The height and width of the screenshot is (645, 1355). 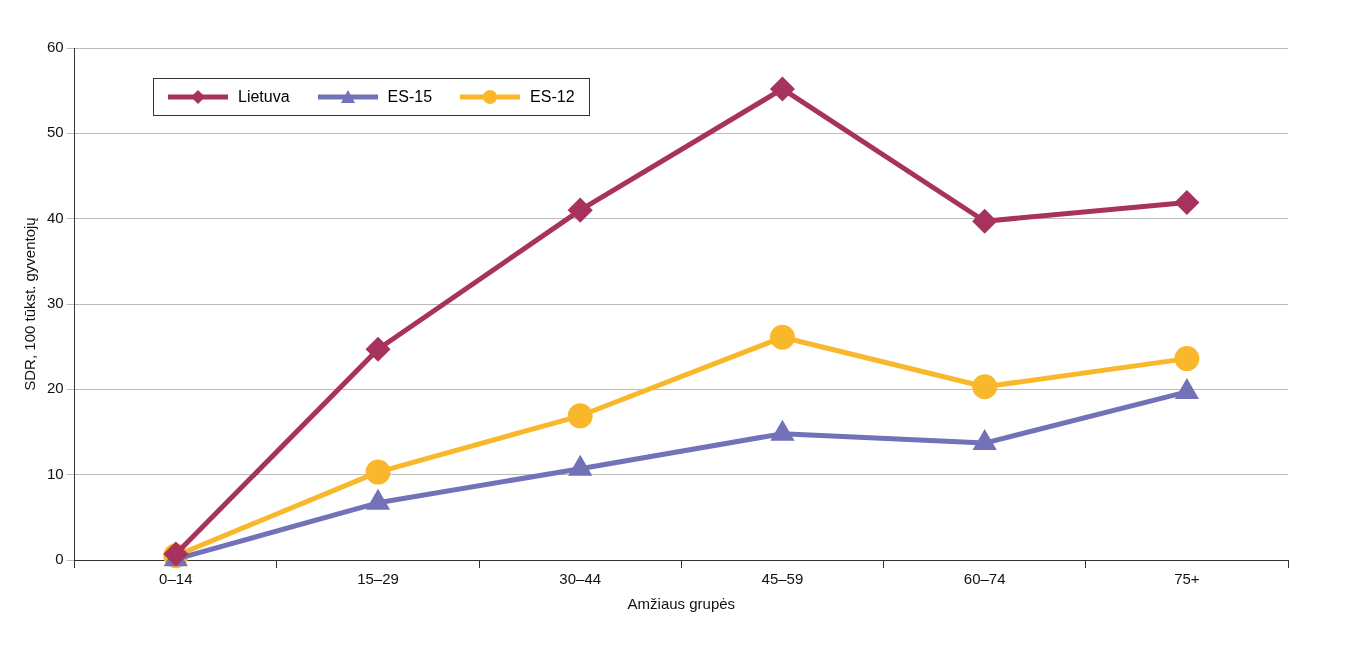 What do you see at coordinates (55, 132) in the screenshot?
I see `y-tick-label: 50` at bounding box center [55, 132].